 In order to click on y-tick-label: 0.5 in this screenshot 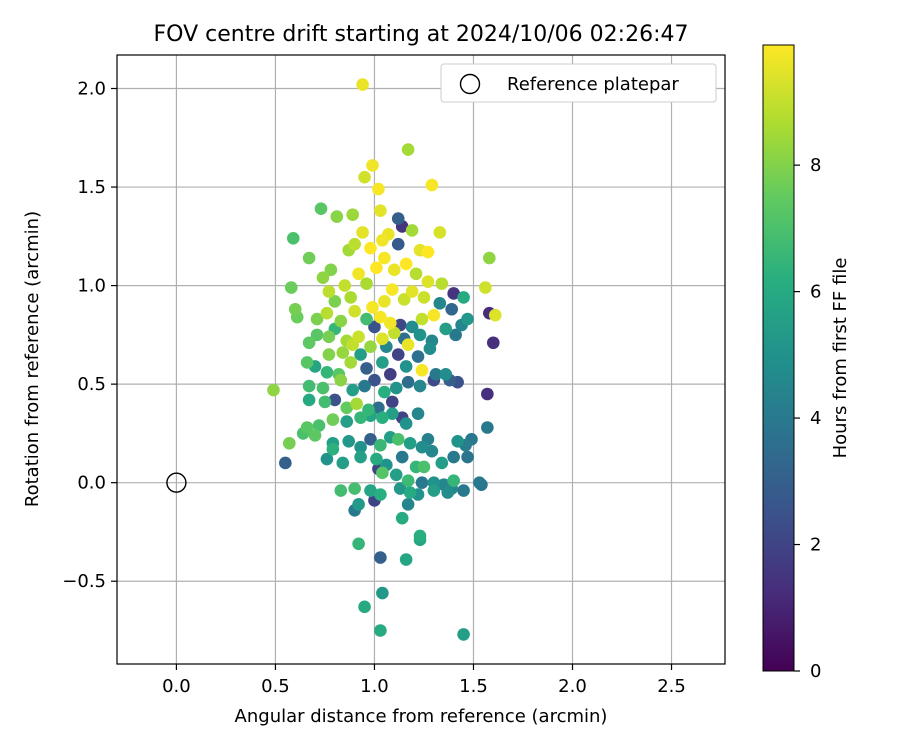, I will do `click(91, 384)`.